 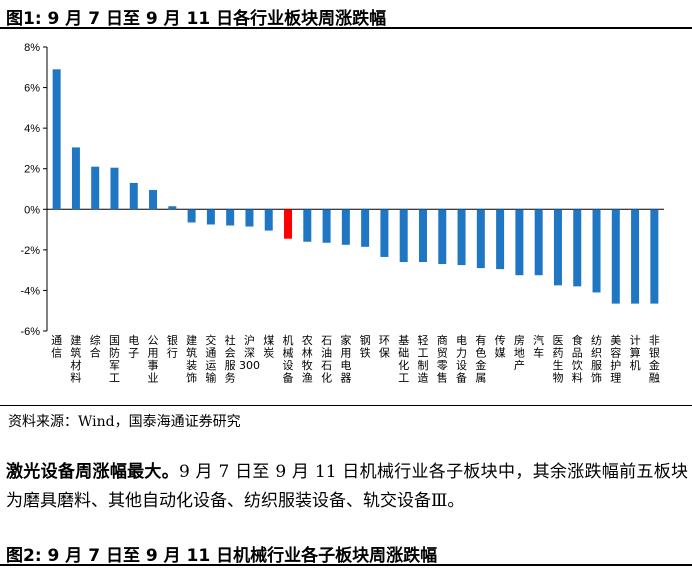 What do you see at coordinates (384, 347) in the screenshot?
I see `x-category-label: 环保` at bounding box center [384, 347].